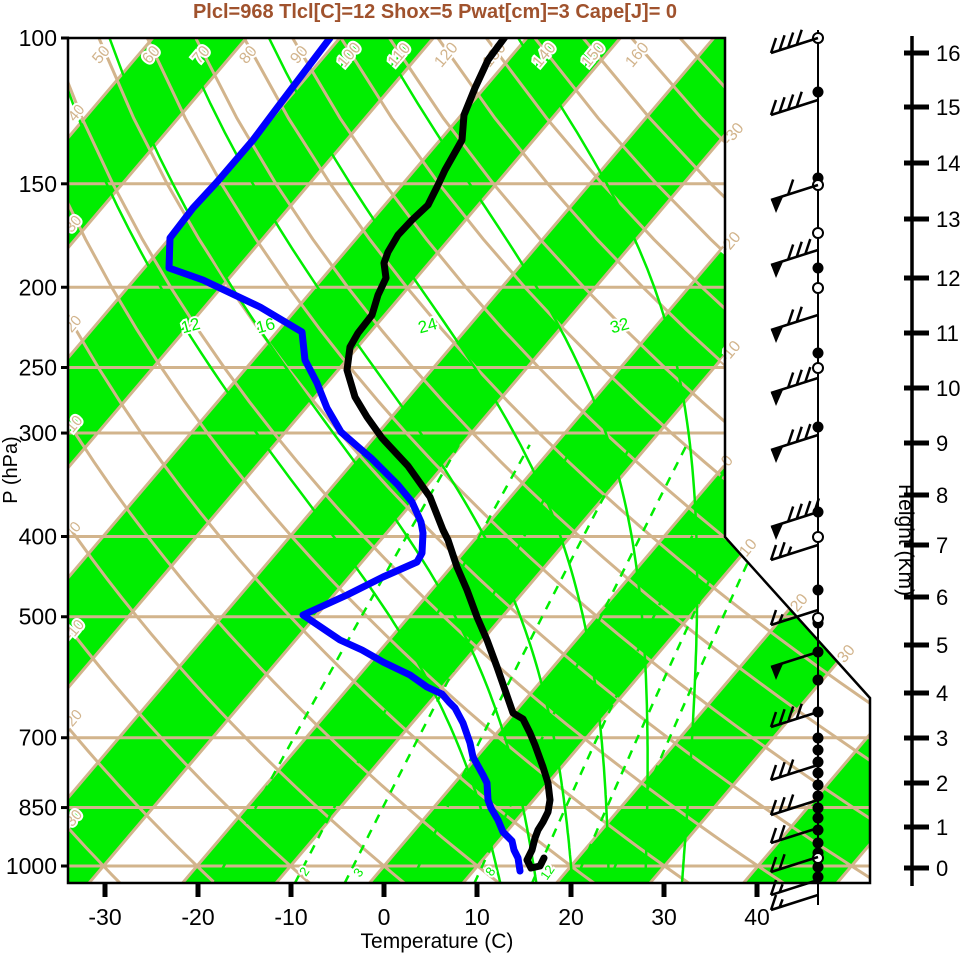  What do you see at coordinates (38, 738) in the screenshot?
I see `pressure-tick-label: 700` at bounding box center [38, 738].